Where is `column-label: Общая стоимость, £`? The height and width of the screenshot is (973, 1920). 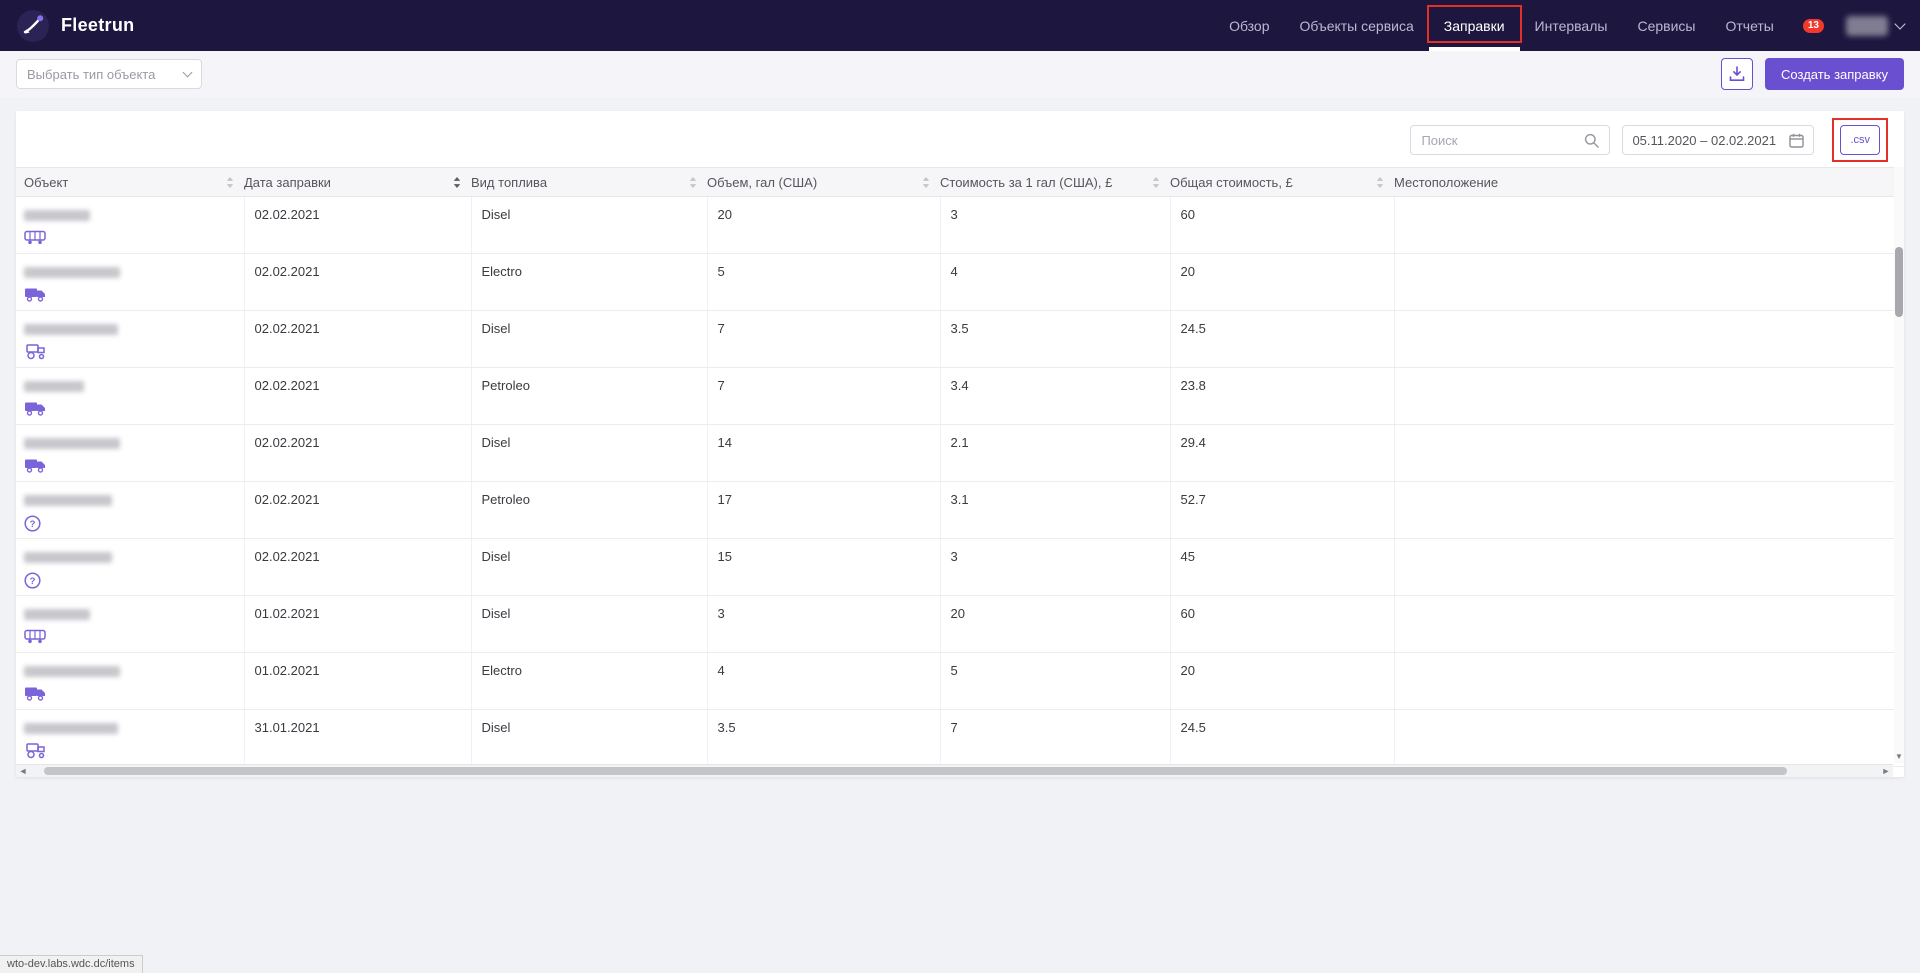 column-label: Общая стоимость, £ is located at coordinates (1231, 182).